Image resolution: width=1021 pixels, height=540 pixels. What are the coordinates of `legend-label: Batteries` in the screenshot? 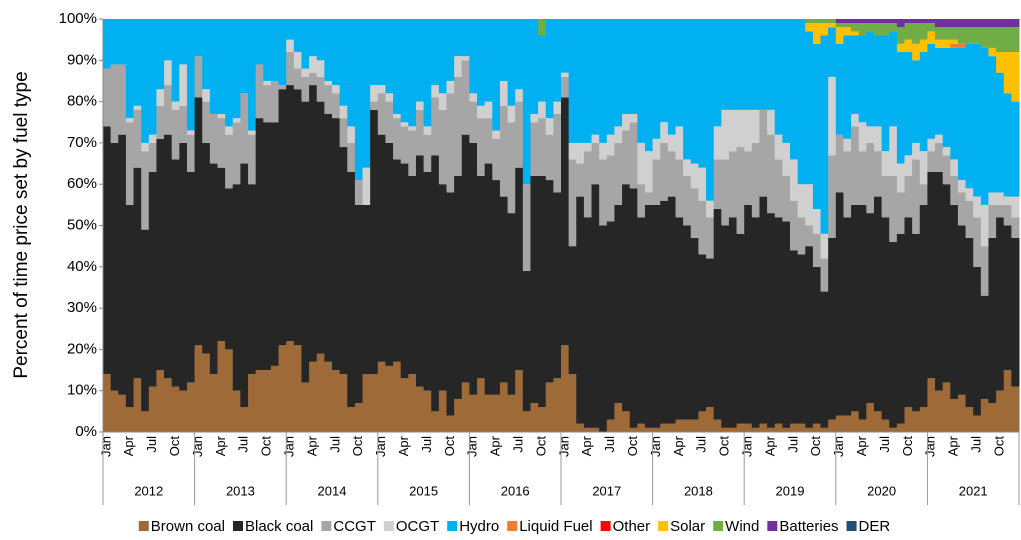 It's located at (808, 526).